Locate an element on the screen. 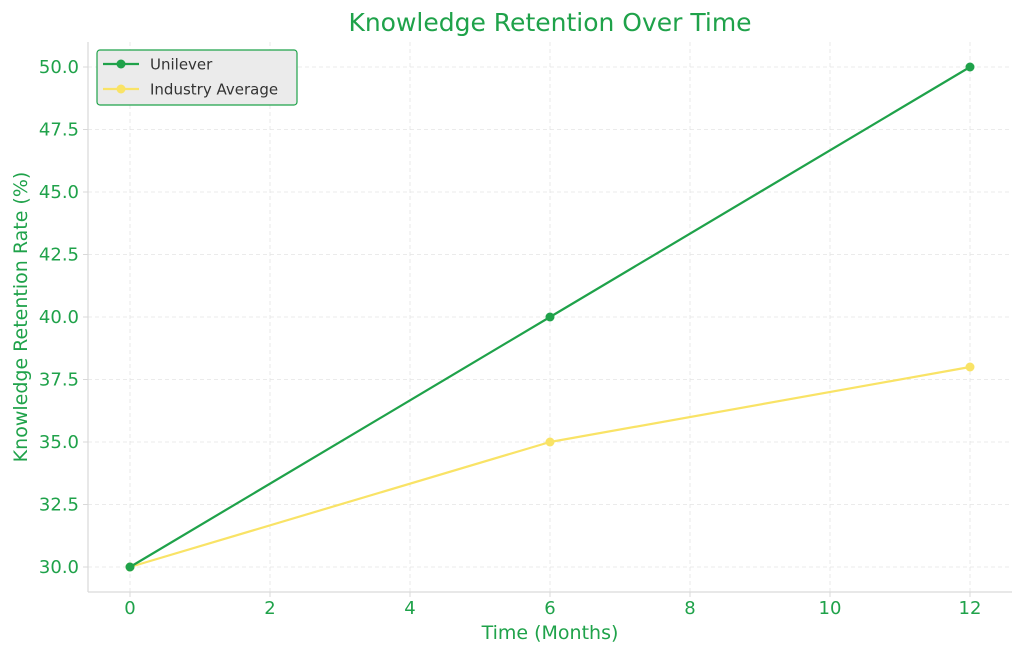  legend-item-unilever: Unilever is located at coordinates (158, 65).